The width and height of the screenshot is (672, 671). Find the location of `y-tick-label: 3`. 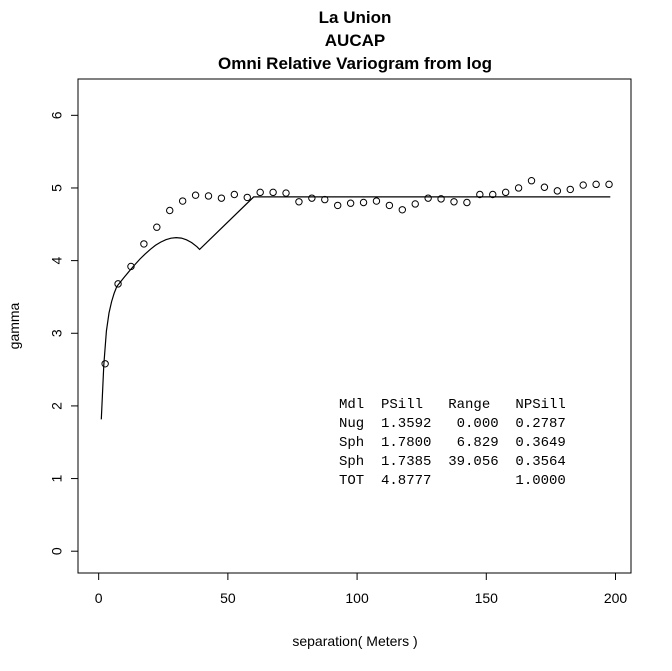

y-tick-label: 3 is located at coordinates (57, 333).